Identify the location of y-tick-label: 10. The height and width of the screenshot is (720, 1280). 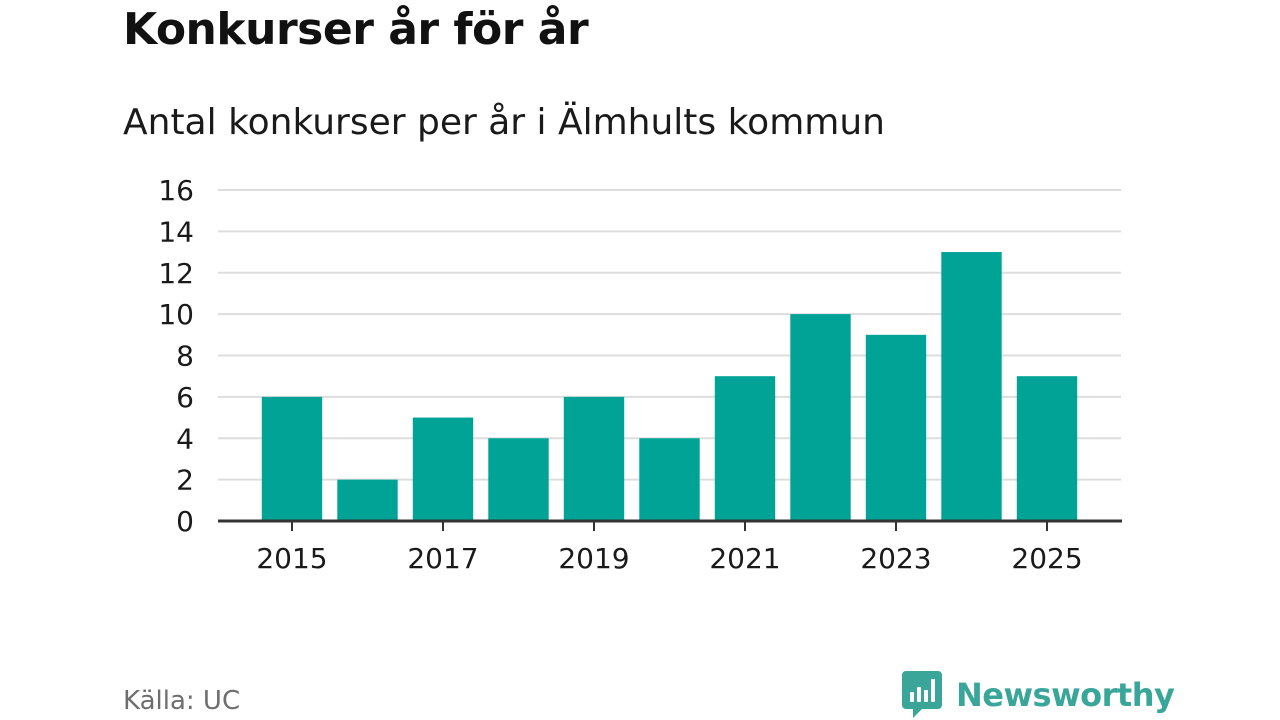
(176, 314).